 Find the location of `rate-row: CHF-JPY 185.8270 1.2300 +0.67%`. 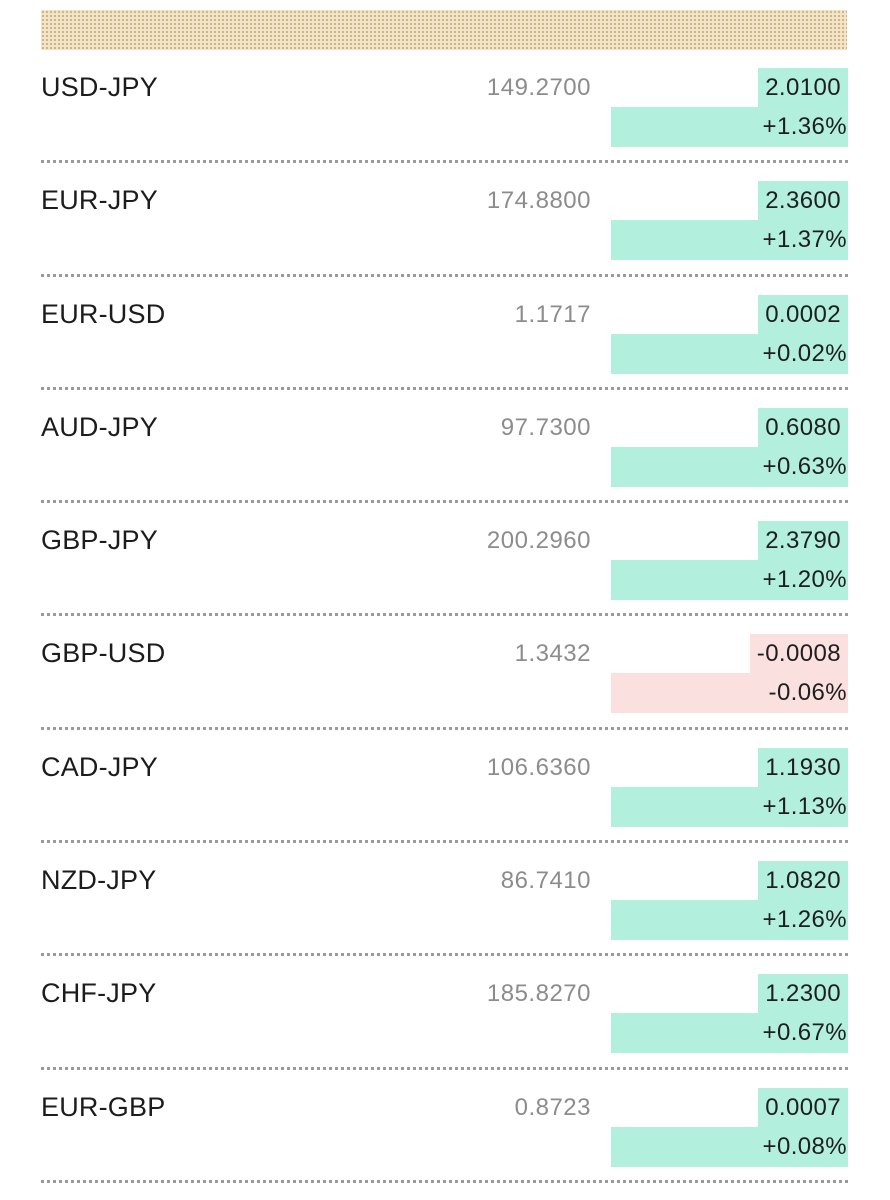

rate-row: CHF-JPY 185.8270 1.2300 +0.67% is located at coordinates (444, 1013).